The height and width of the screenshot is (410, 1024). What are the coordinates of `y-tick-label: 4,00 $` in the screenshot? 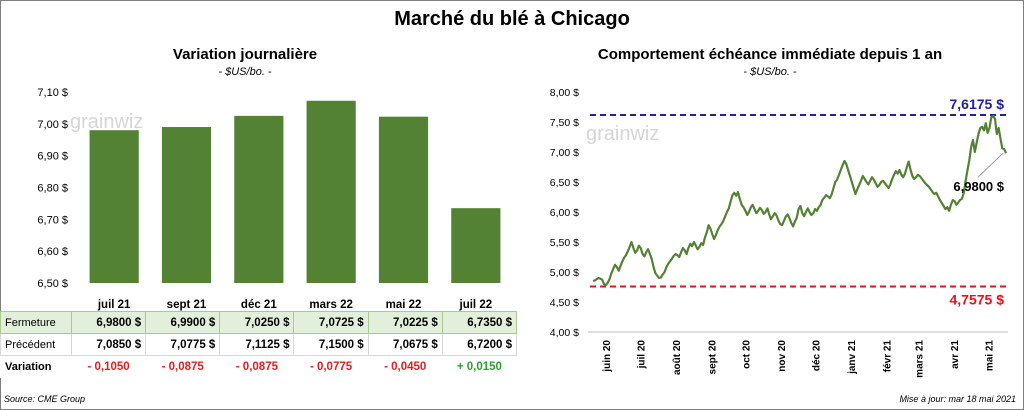 It's located at (564, 333).